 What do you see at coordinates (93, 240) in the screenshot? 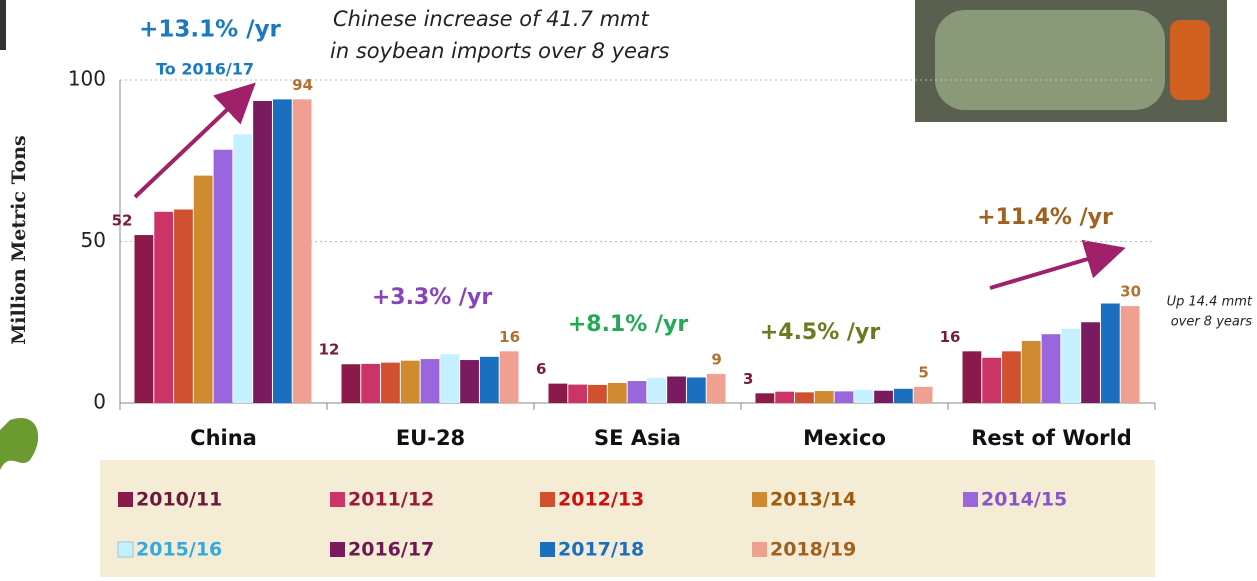
I see `y-tick-label: 50` at bounding box center [93, 240].